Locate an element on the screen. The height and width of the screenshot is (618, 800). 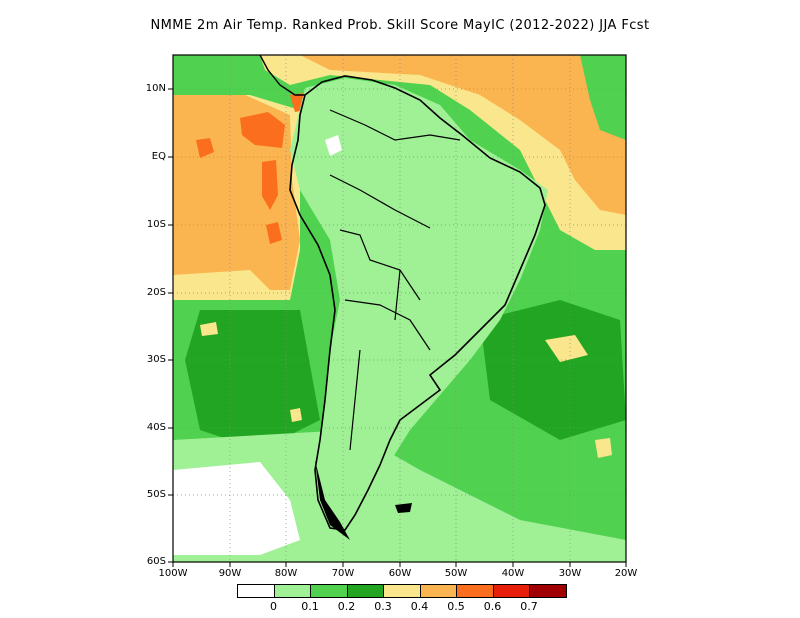
lon-label-20w: 20W is located at coordinates (626, 573).